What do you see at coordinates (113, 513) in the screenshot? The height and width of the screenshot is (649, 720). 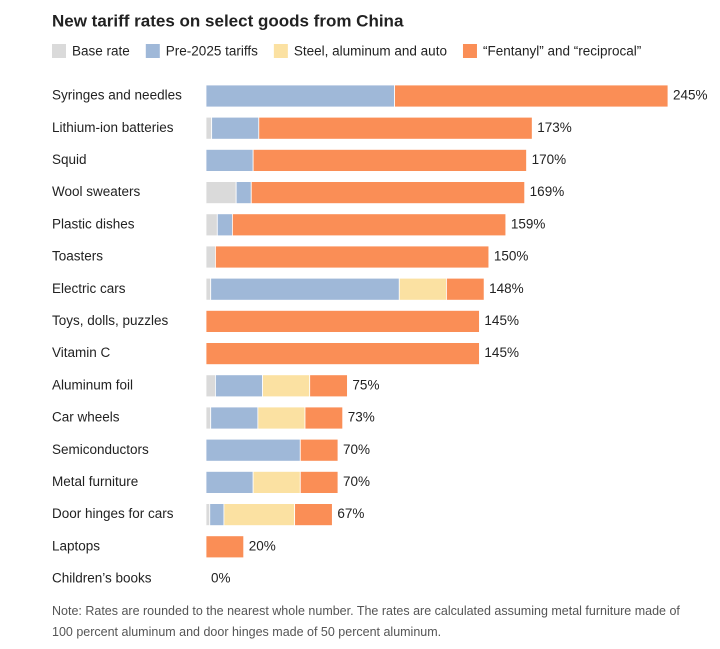 I see `category-label: Door hinges for cars` at bounding box center [113, 513].